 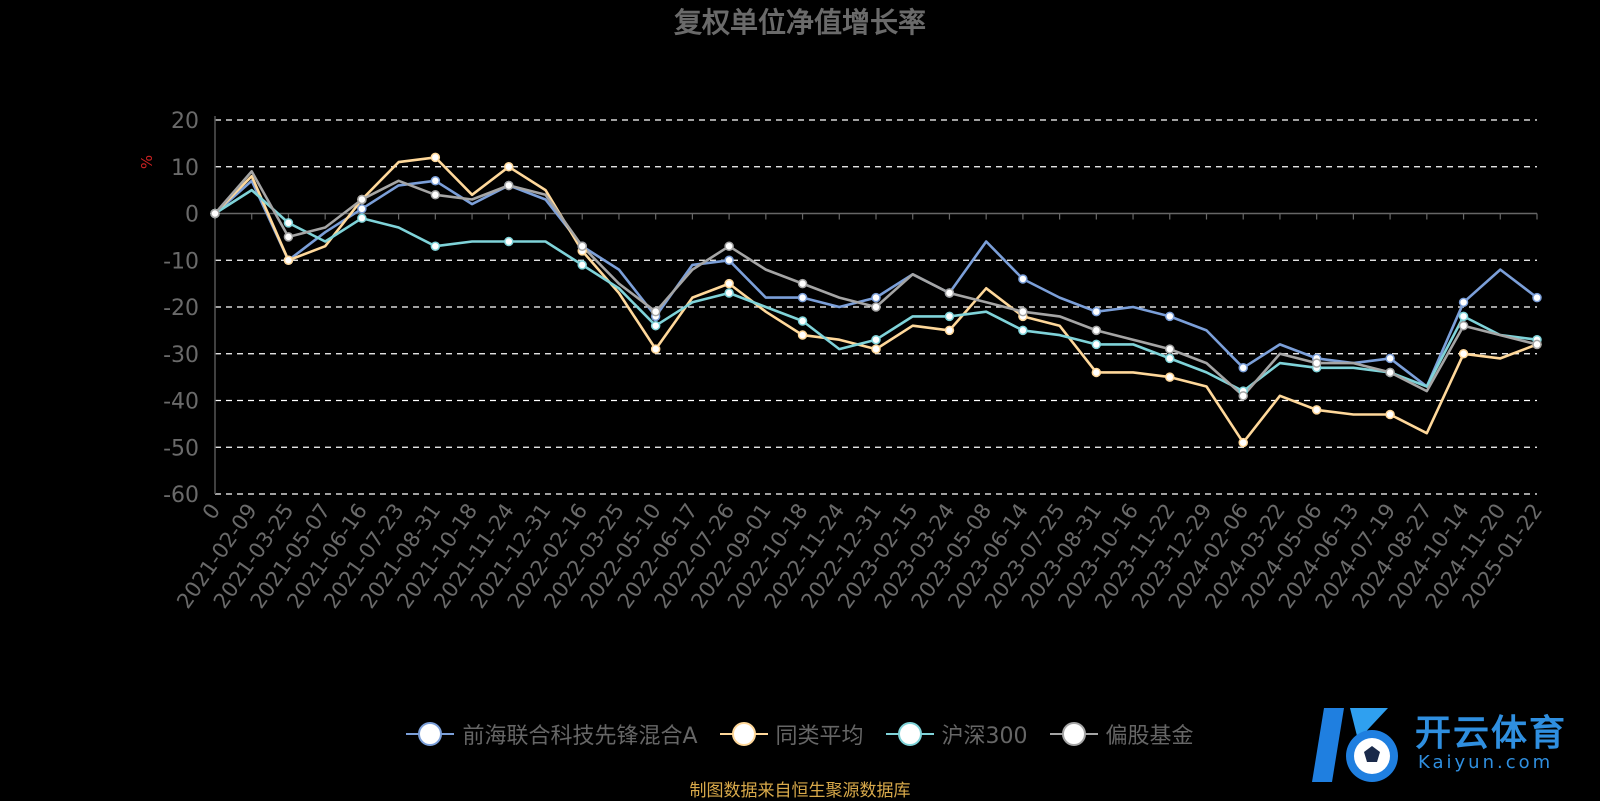 I want to click on legend-label: 偏股基金, so click(x=1149, y=736).